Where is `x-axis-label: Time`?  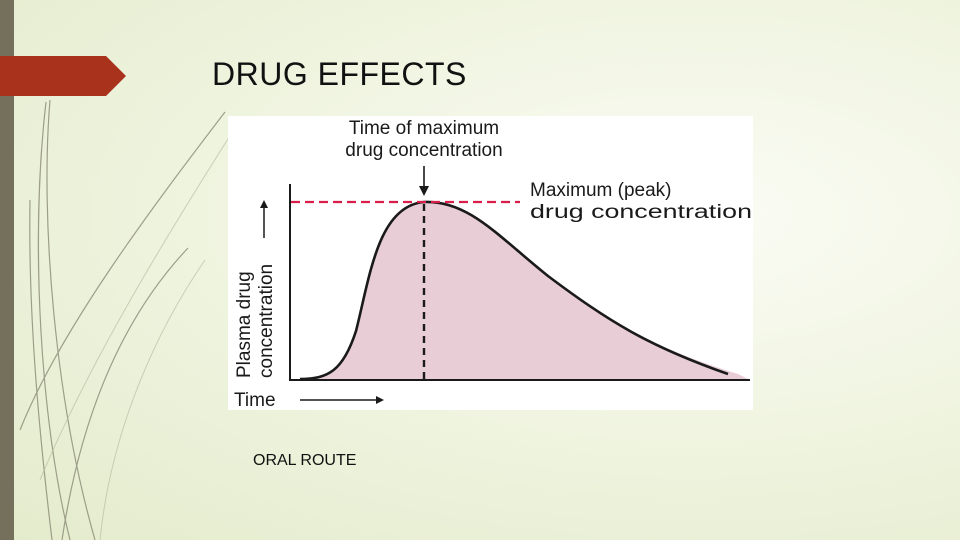
x-axis-label: Time is located at coordinates (255, 400).